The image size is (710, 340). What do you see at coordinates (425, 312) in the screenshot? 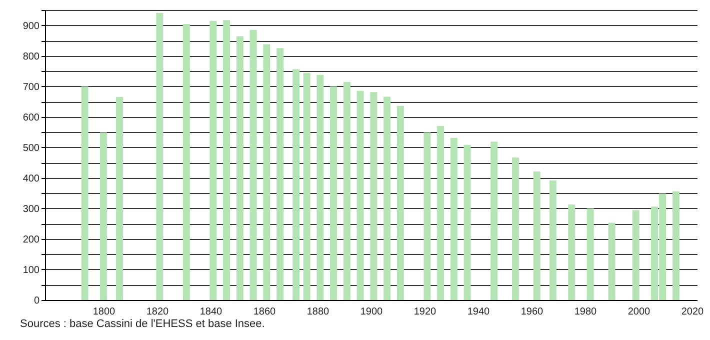
I see `x-tick-label: 1920` at bounding box center [425, 312].